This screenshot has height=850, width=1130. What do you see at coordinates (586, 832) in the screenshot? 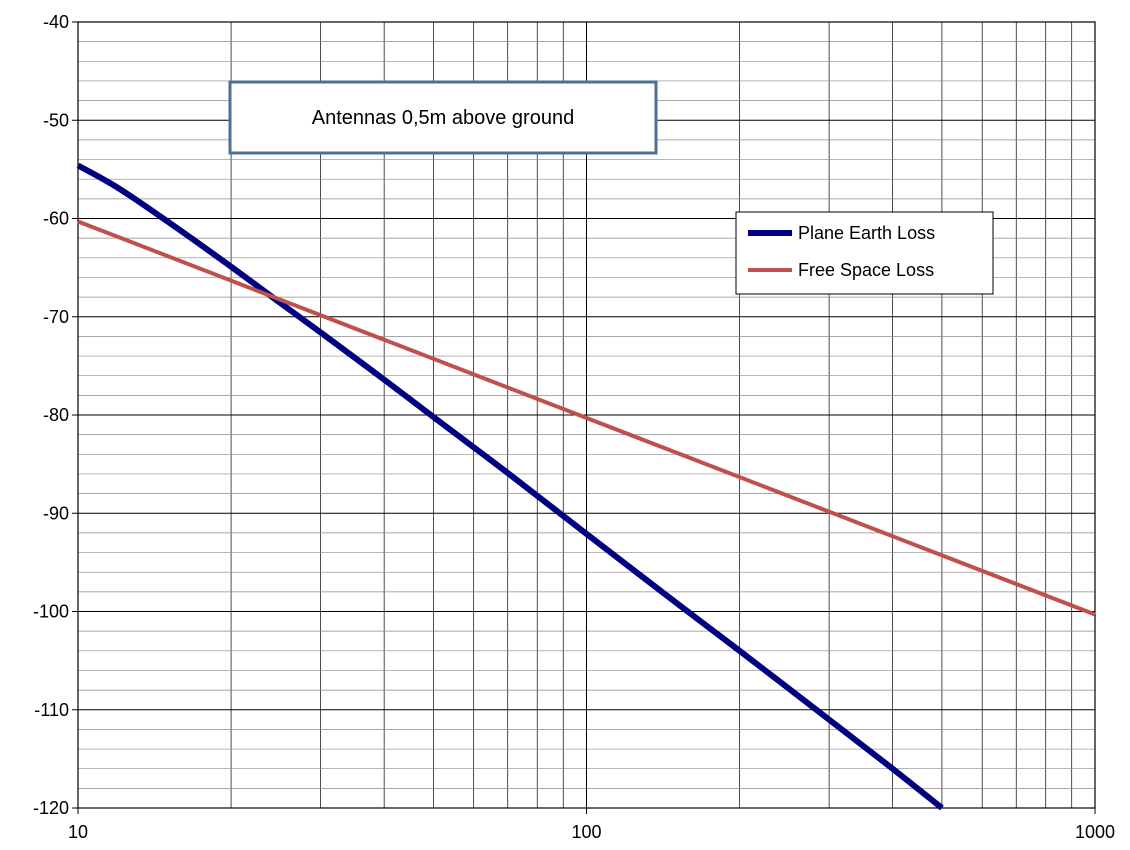
I see `x-tick-label: 100` at bounding box center [586, 832].